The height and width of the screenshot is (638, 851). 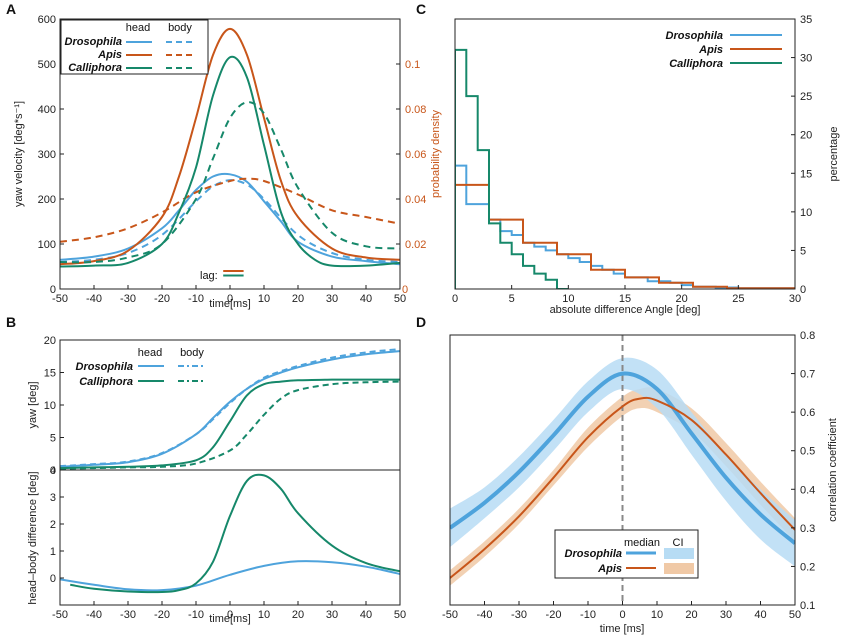 What do you see at coordinates (568, 299) in the screenshot?
I see `panel-c-xtick-label: 10` at bounding box center [568, 299].